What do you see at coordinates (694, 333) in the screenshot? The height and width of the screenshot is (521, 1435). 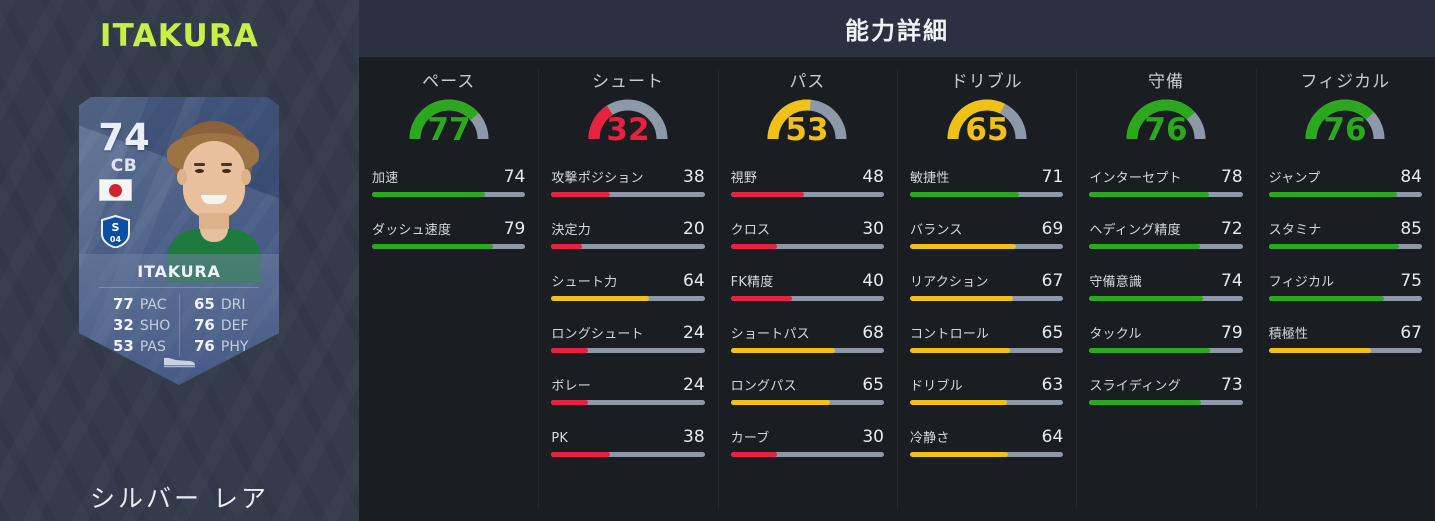 I see `attribute-item-value: 24` at bounding box center [694, 333].